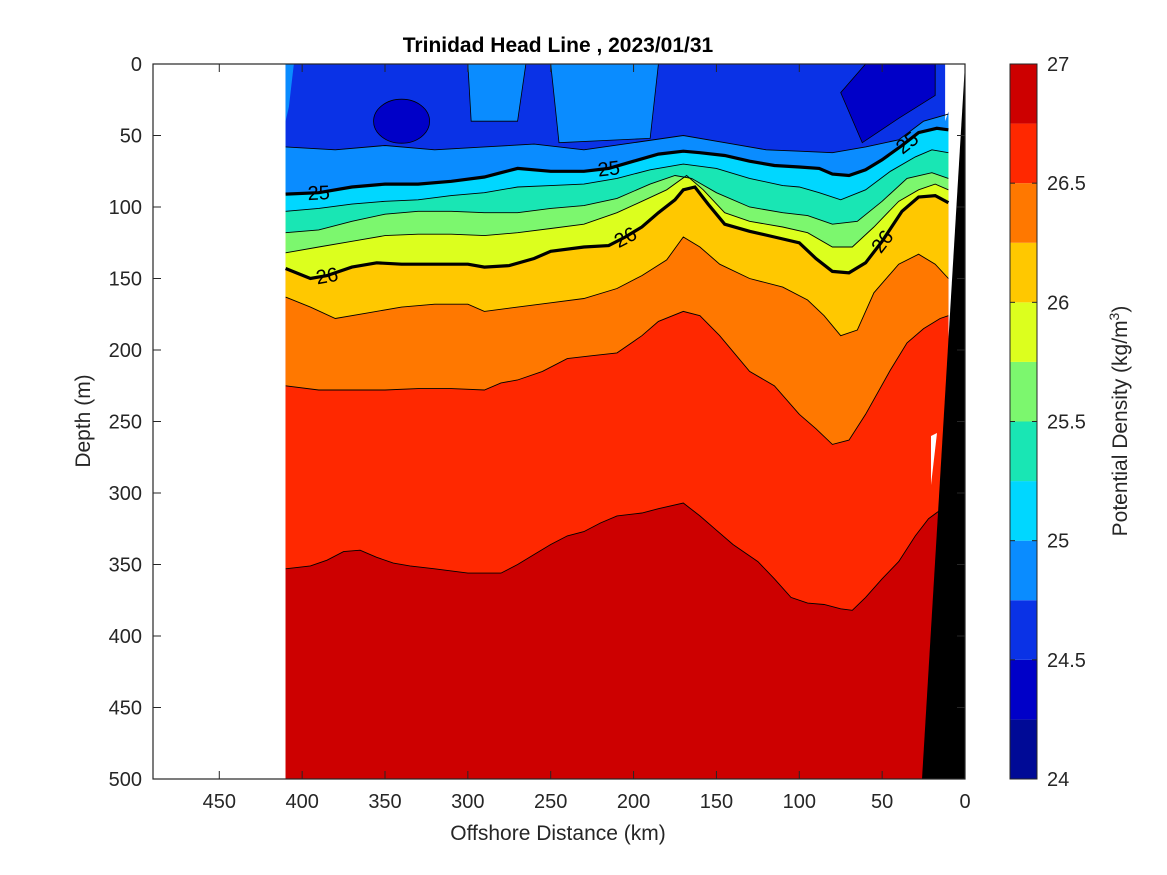 The image size is (1167, 875). What do you see at coordinates (1058, 303) in the screenshot?
I see `colorbar-tick-label: 26` at bounding box center [1058, 303].